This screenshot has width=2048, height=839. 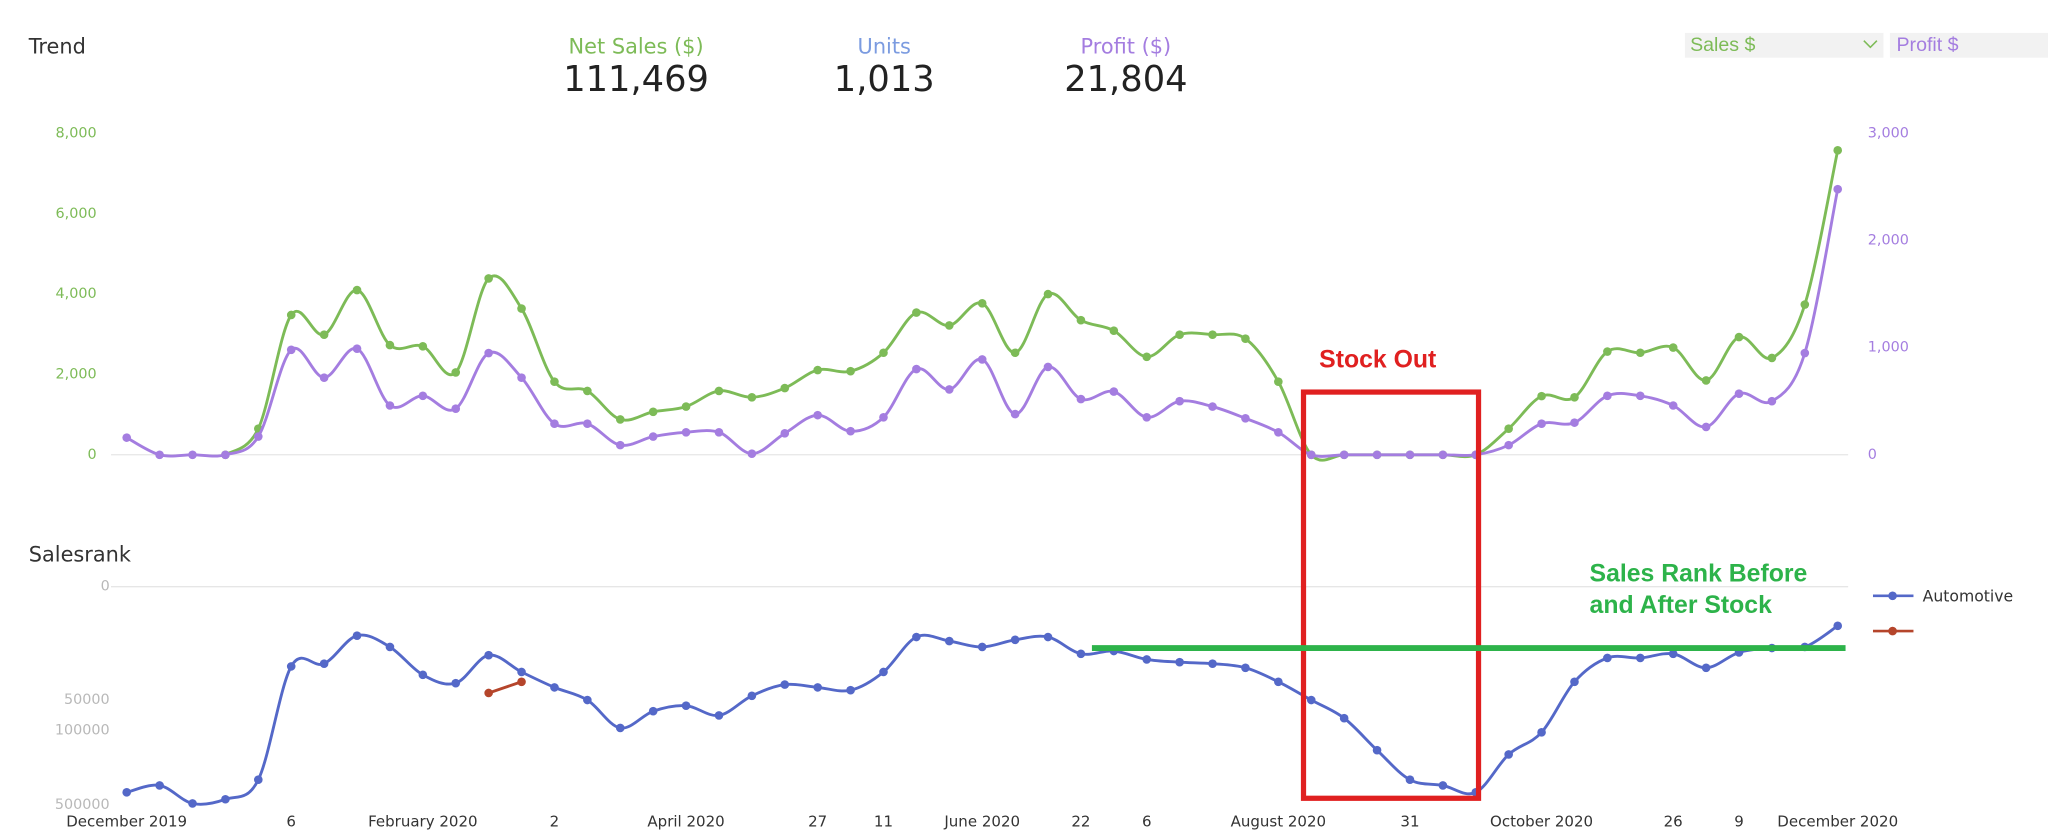 I want to click on x-tick-label: October 2020, so click(x=1541, y=821).